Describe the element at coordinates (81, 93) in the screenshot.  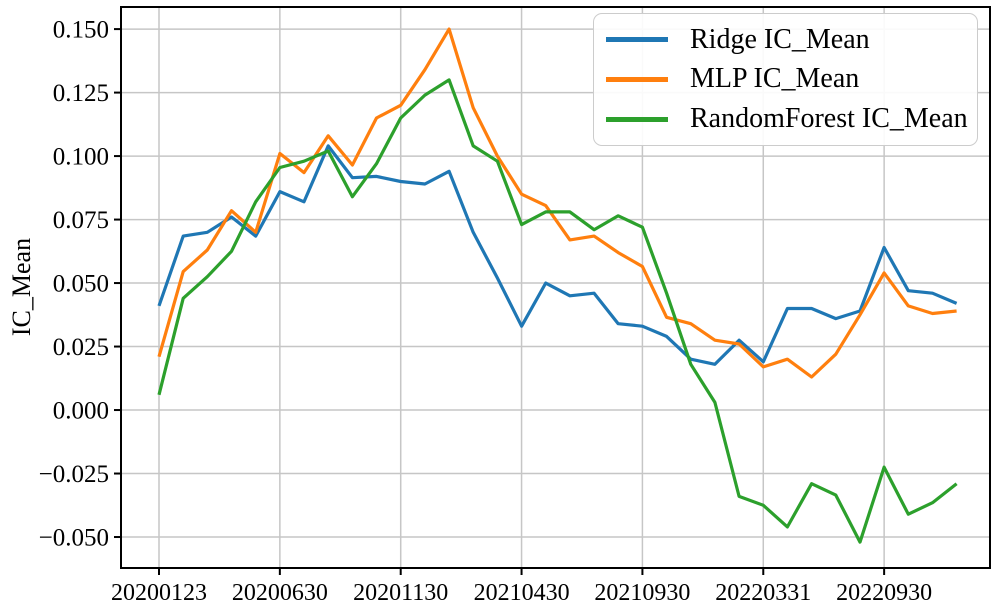
I see `y-axis-tick-label: 0.125` at that location.